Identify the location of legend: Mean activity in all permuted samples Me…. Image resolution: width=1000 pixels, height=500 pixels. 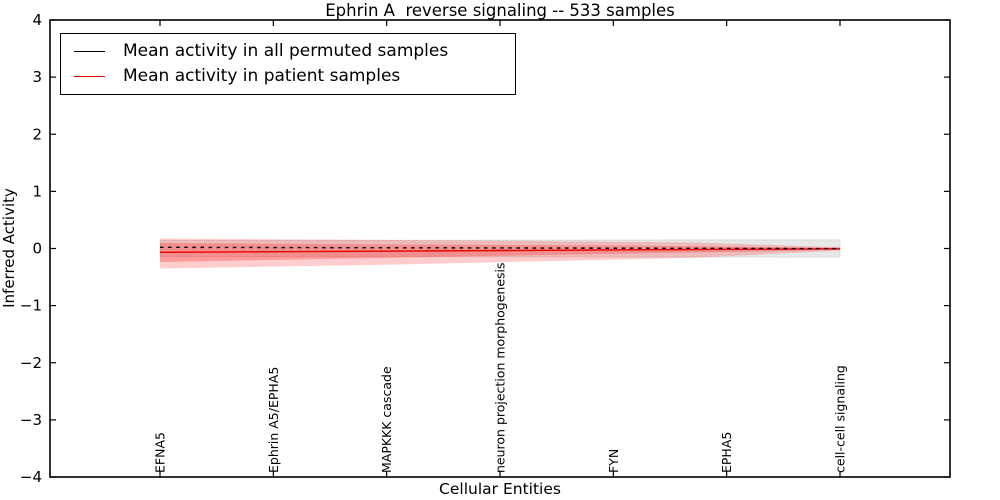
(288, 64).